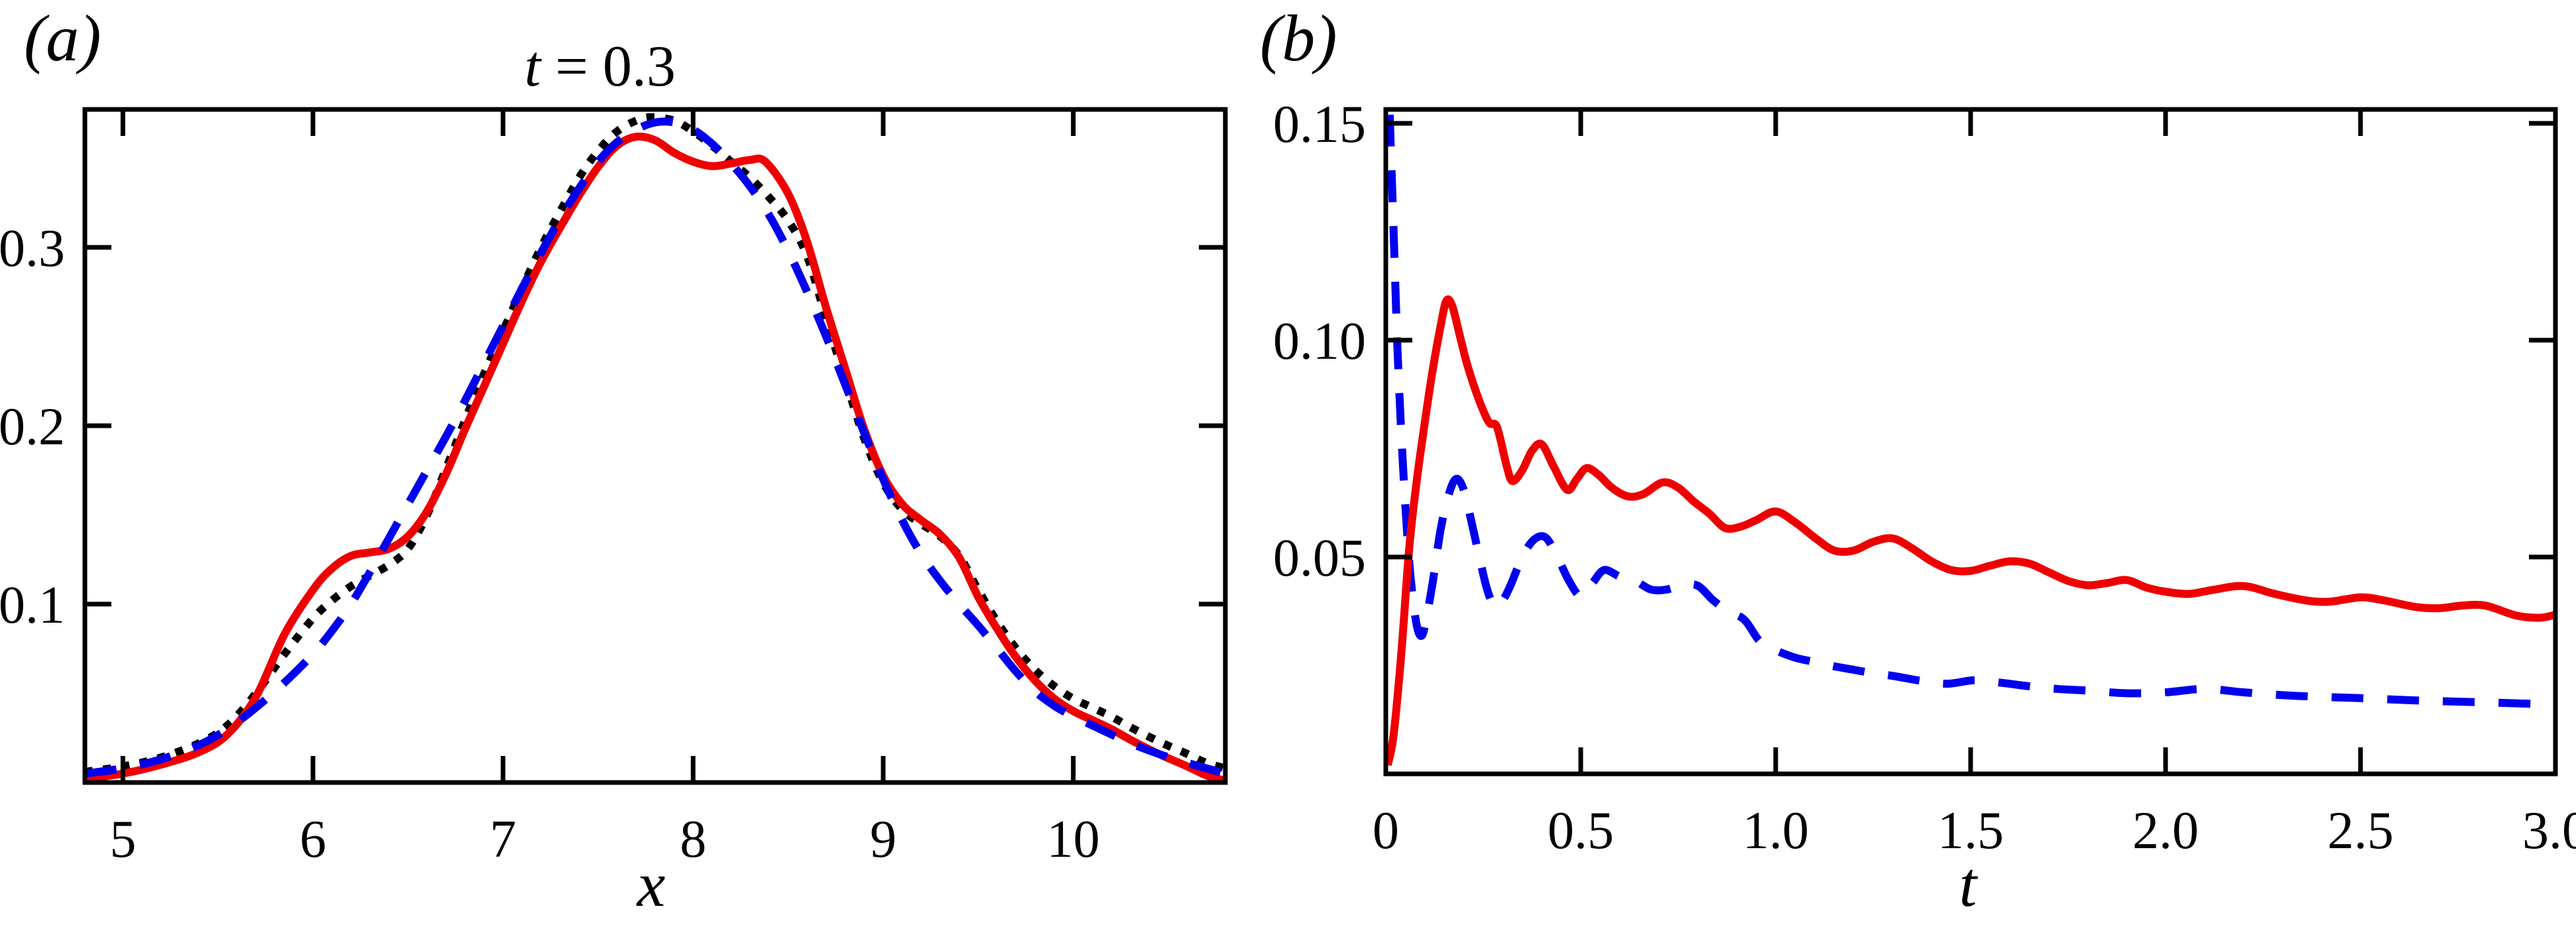 The height and width of the screenshot is (939, 2576). I want to click on panel-a-x-tick-label: 6, so click(313, 839).